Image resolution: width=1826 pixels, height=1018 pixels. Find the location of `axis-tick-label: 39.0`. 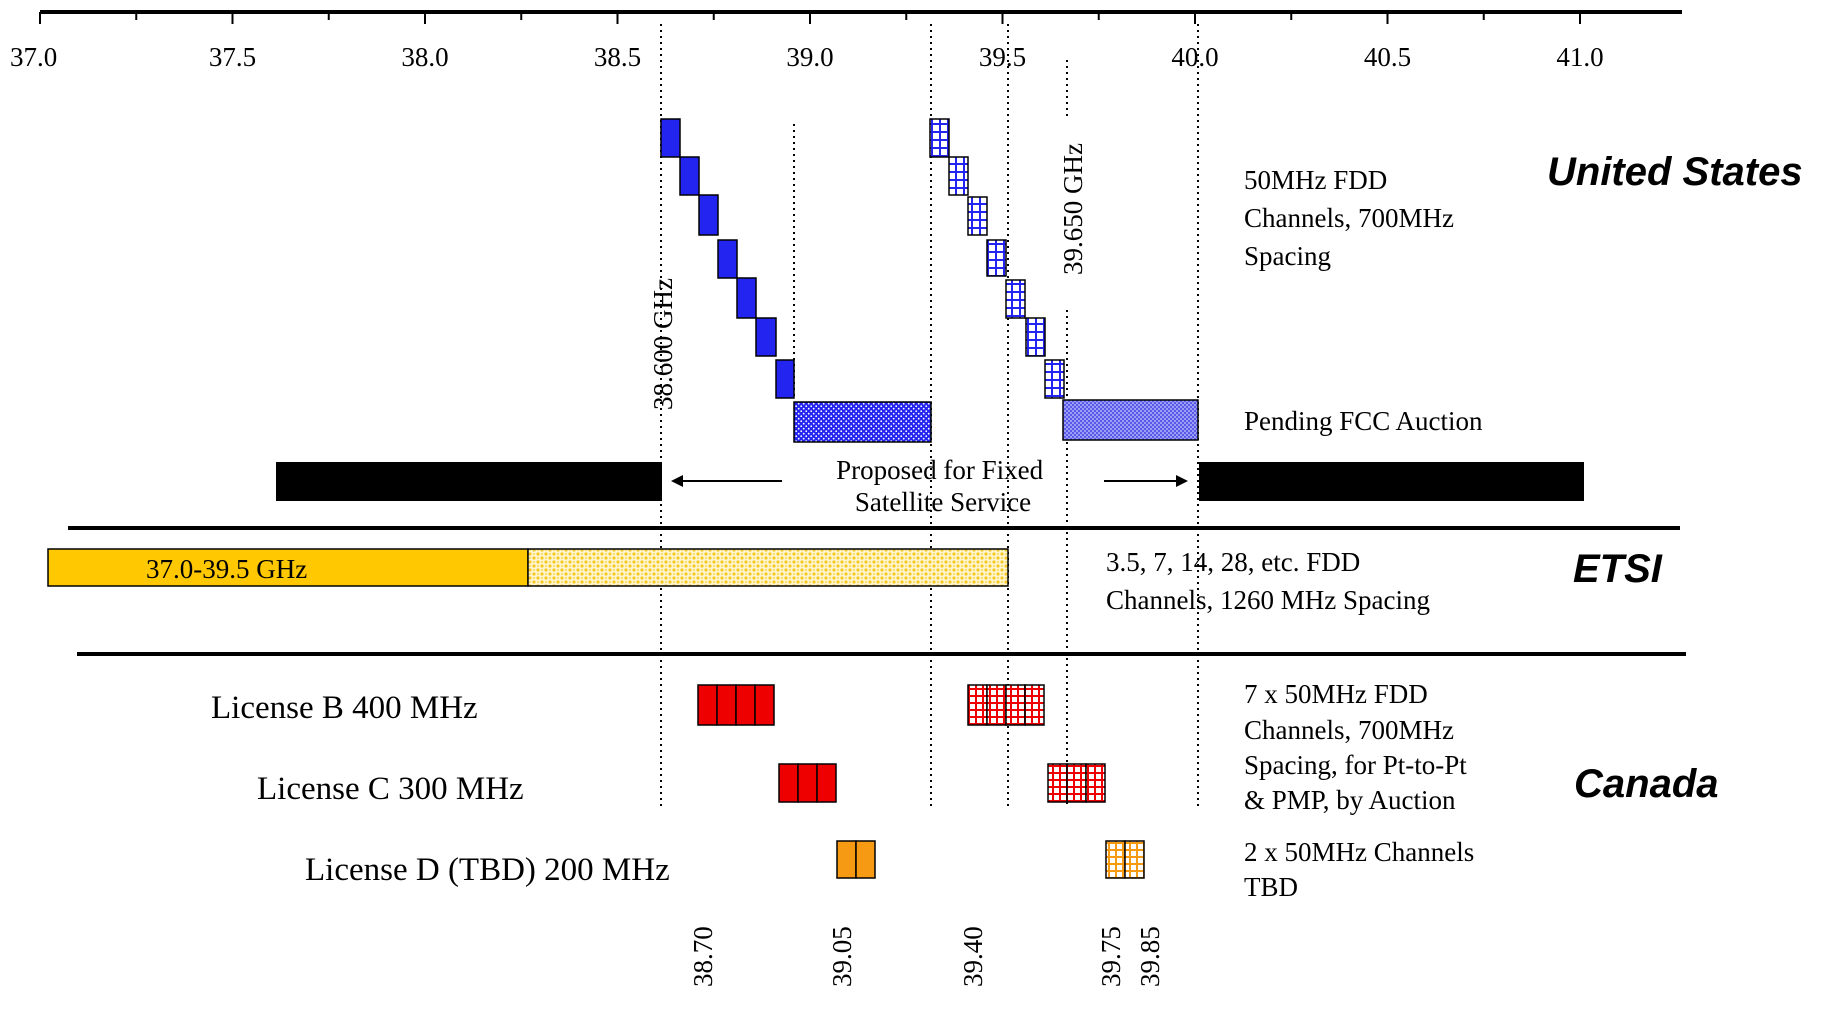

axis-tick-label: 39.0 is located at coordinates (809, 57).